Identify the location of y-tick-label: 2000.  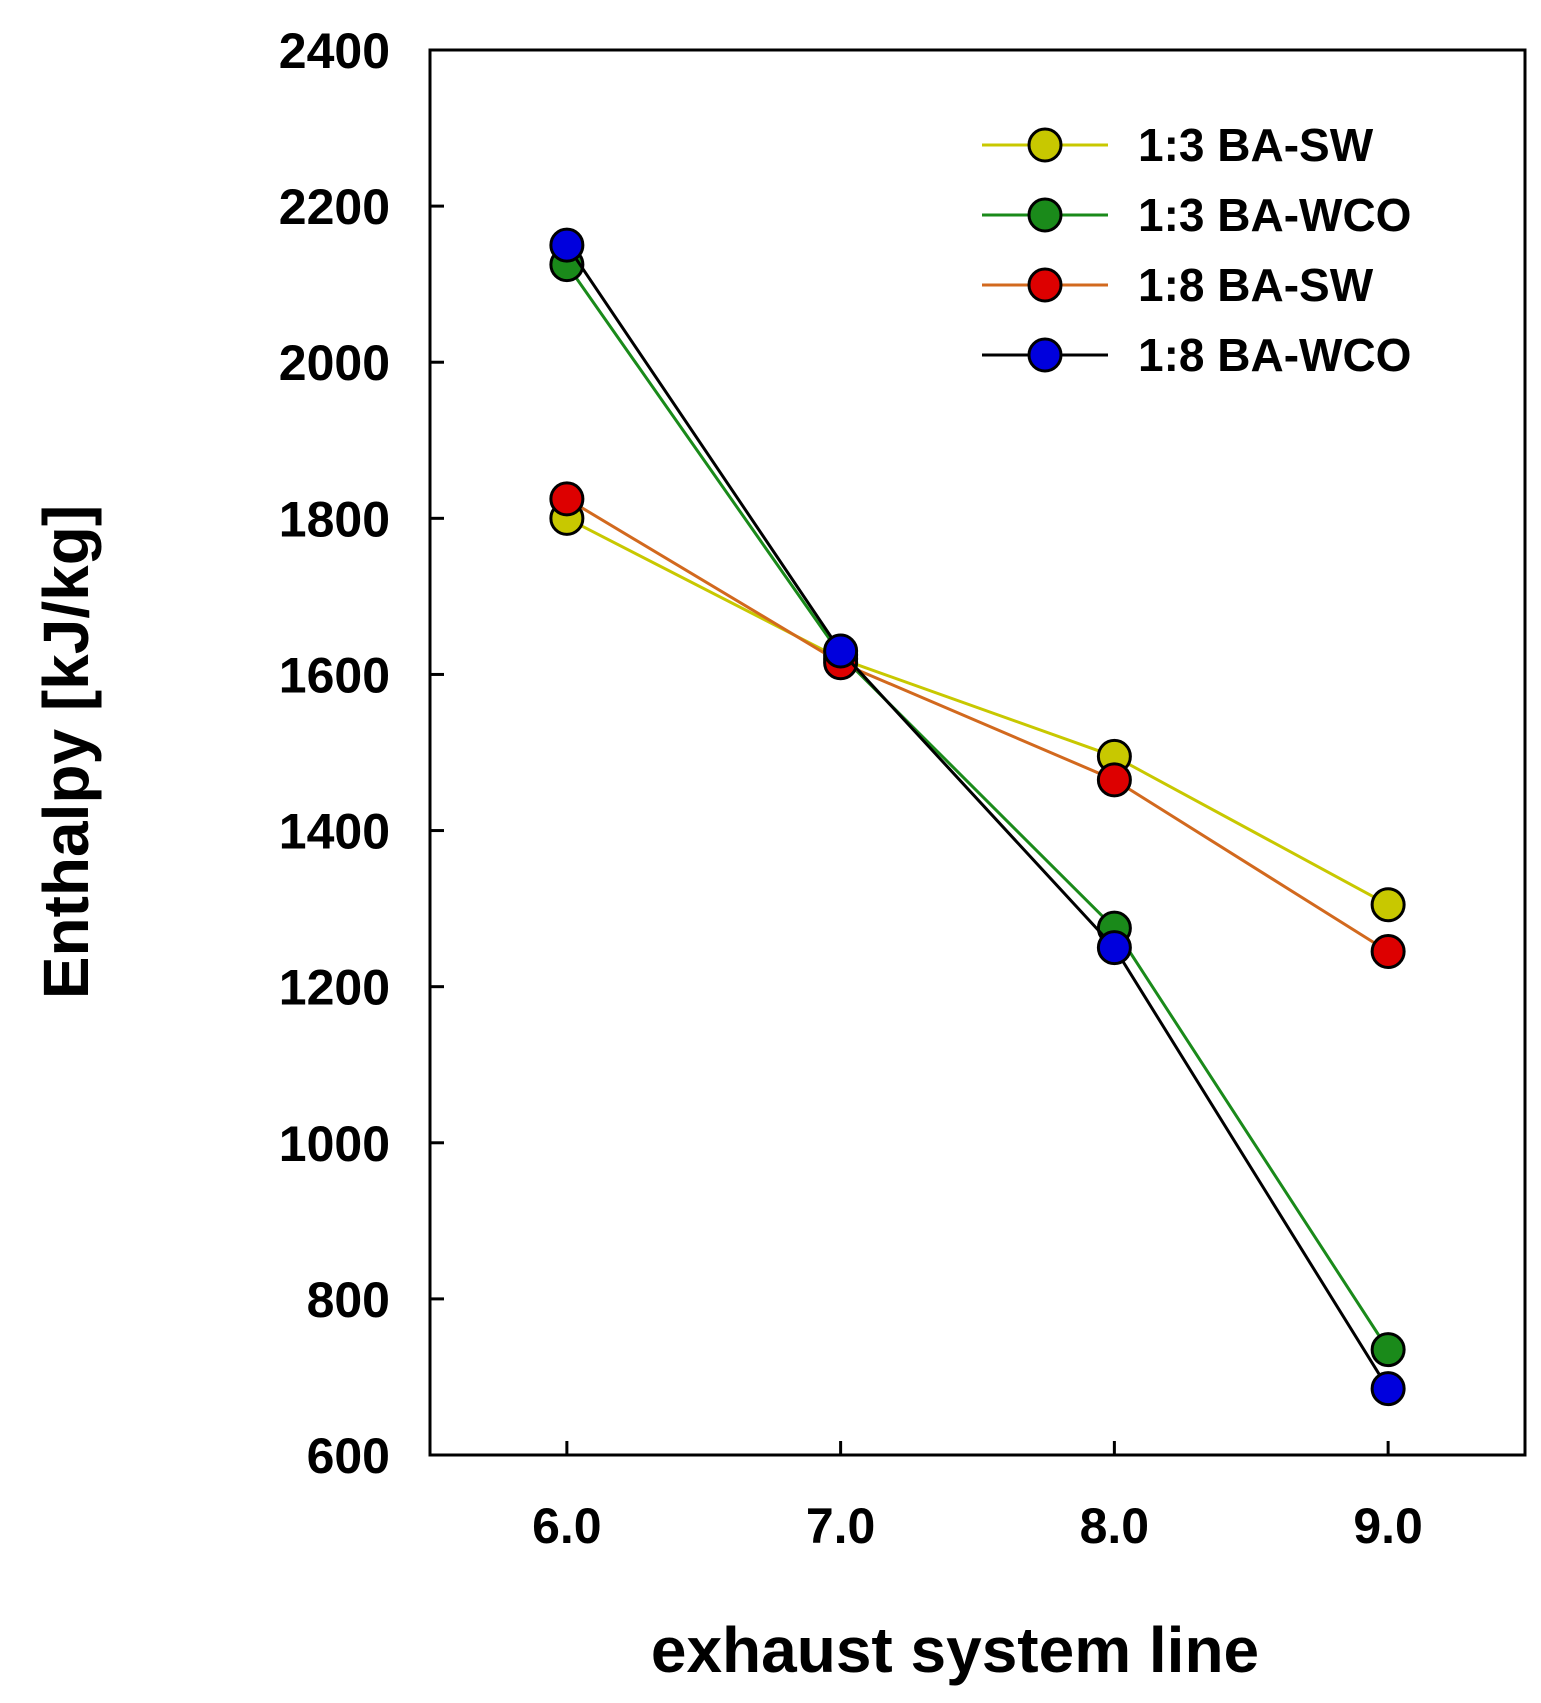
(334, 363).